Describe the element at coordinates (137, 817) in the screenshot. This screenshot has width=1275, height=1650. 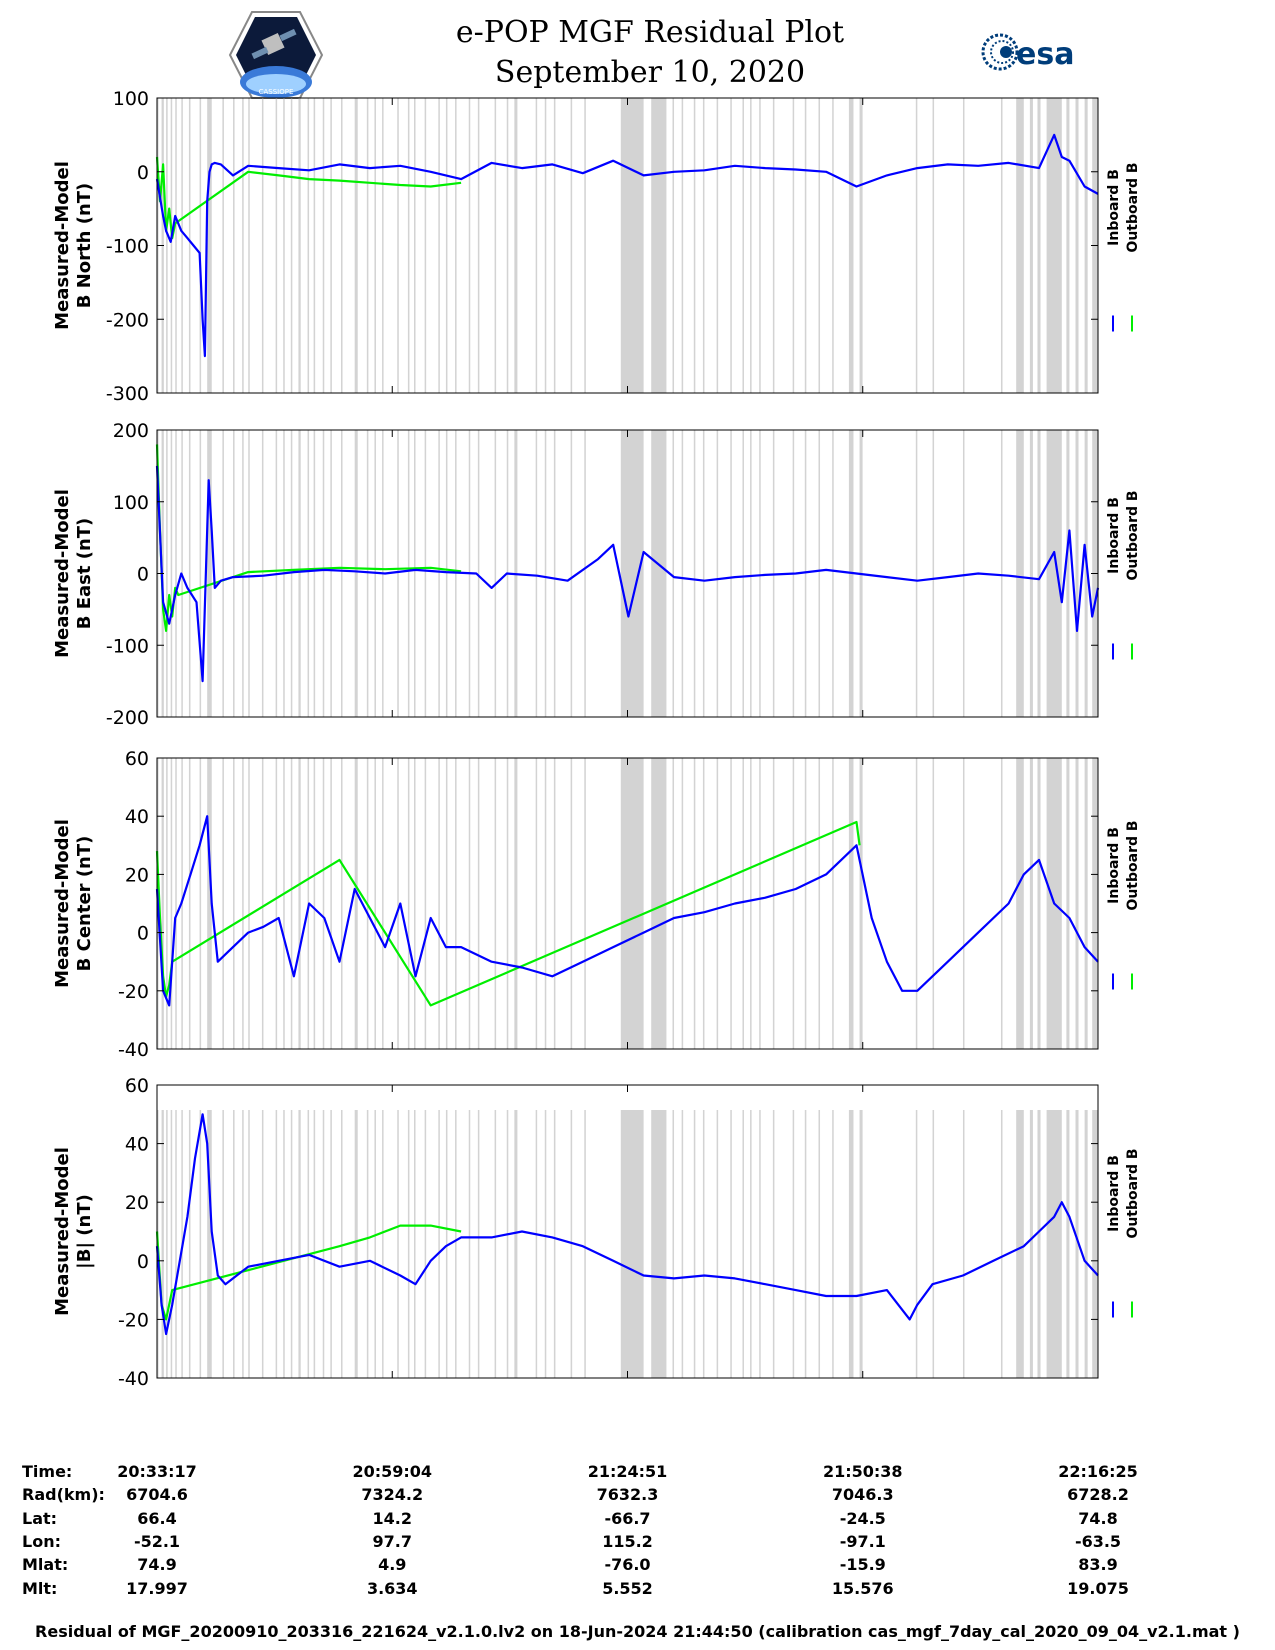
I see `y-tick-label: 40` at that location.